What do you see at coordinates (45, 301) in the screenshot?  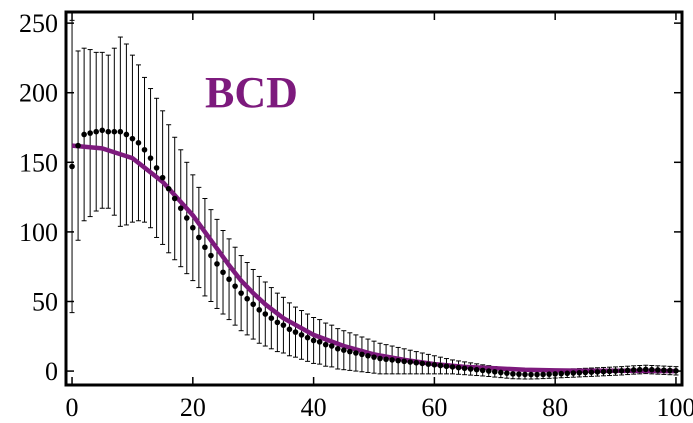 I see `y-tick-label: 50` at bounding box center [45, 301].